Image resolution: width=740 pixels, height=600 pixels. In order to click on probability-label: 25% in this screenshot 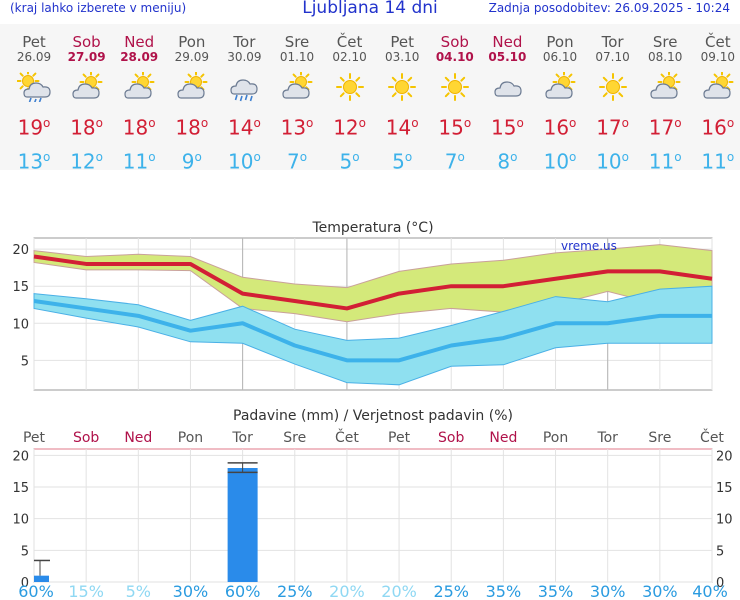, I will do `click(451, 591)`.